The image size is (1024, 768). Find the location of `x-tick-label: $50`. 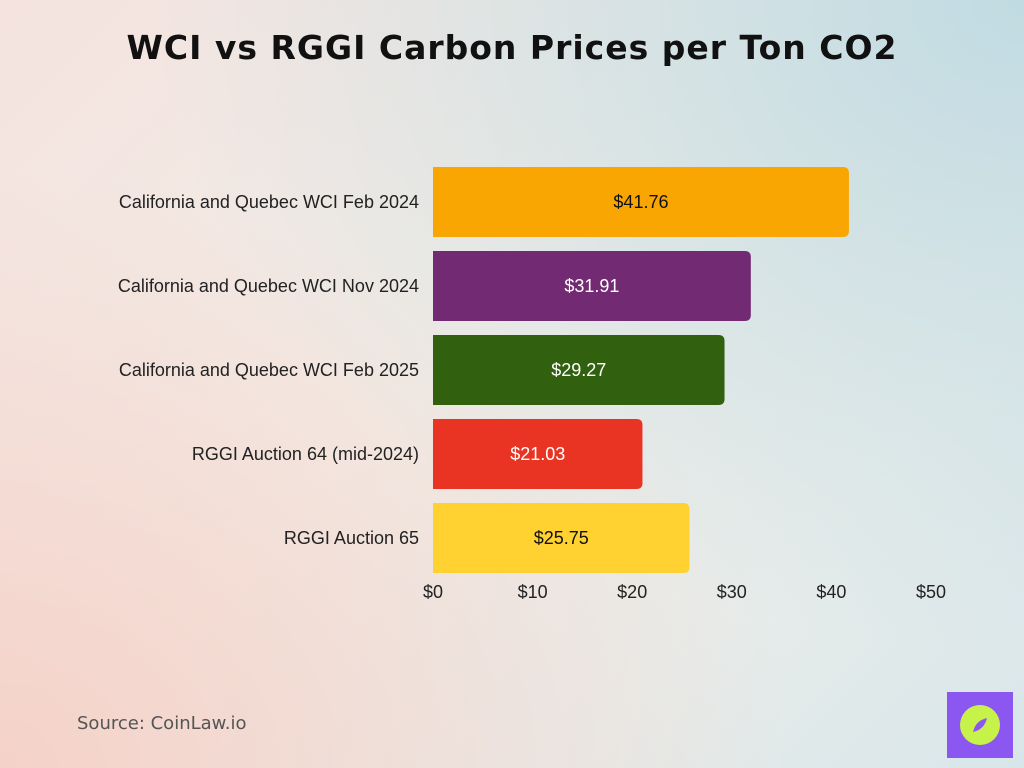

x-tick-label: $50 is located at coordinates (931, 592).